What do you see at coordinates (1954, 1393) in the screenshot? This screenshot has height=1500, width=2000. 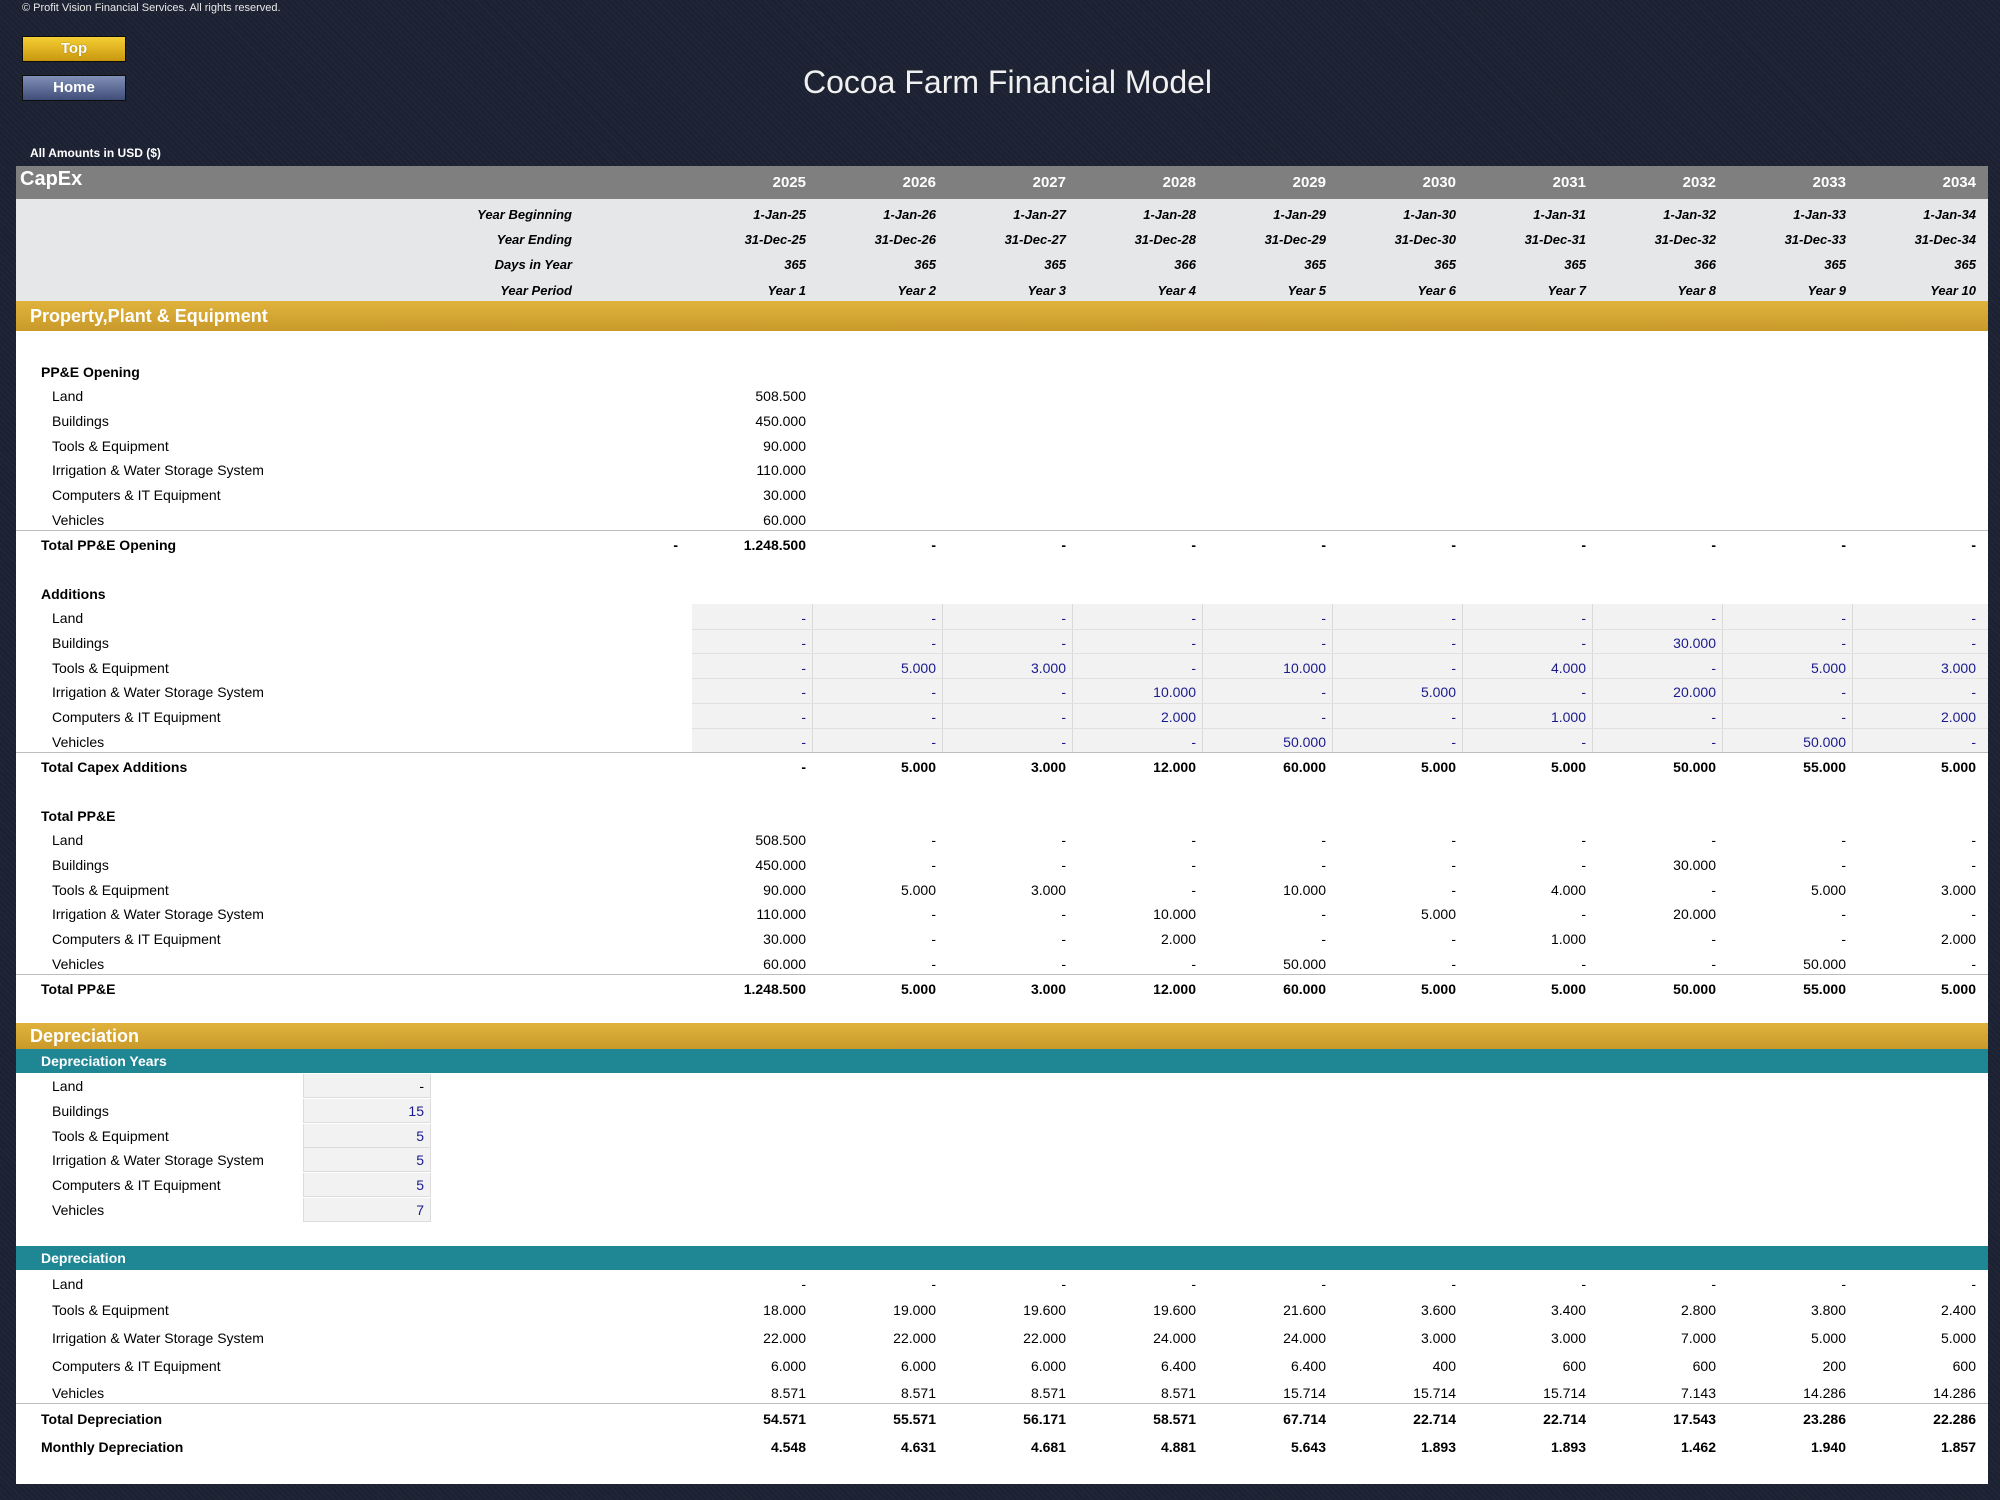 I see `value-cell: 14.286` at bounding box center [1954, 1393].